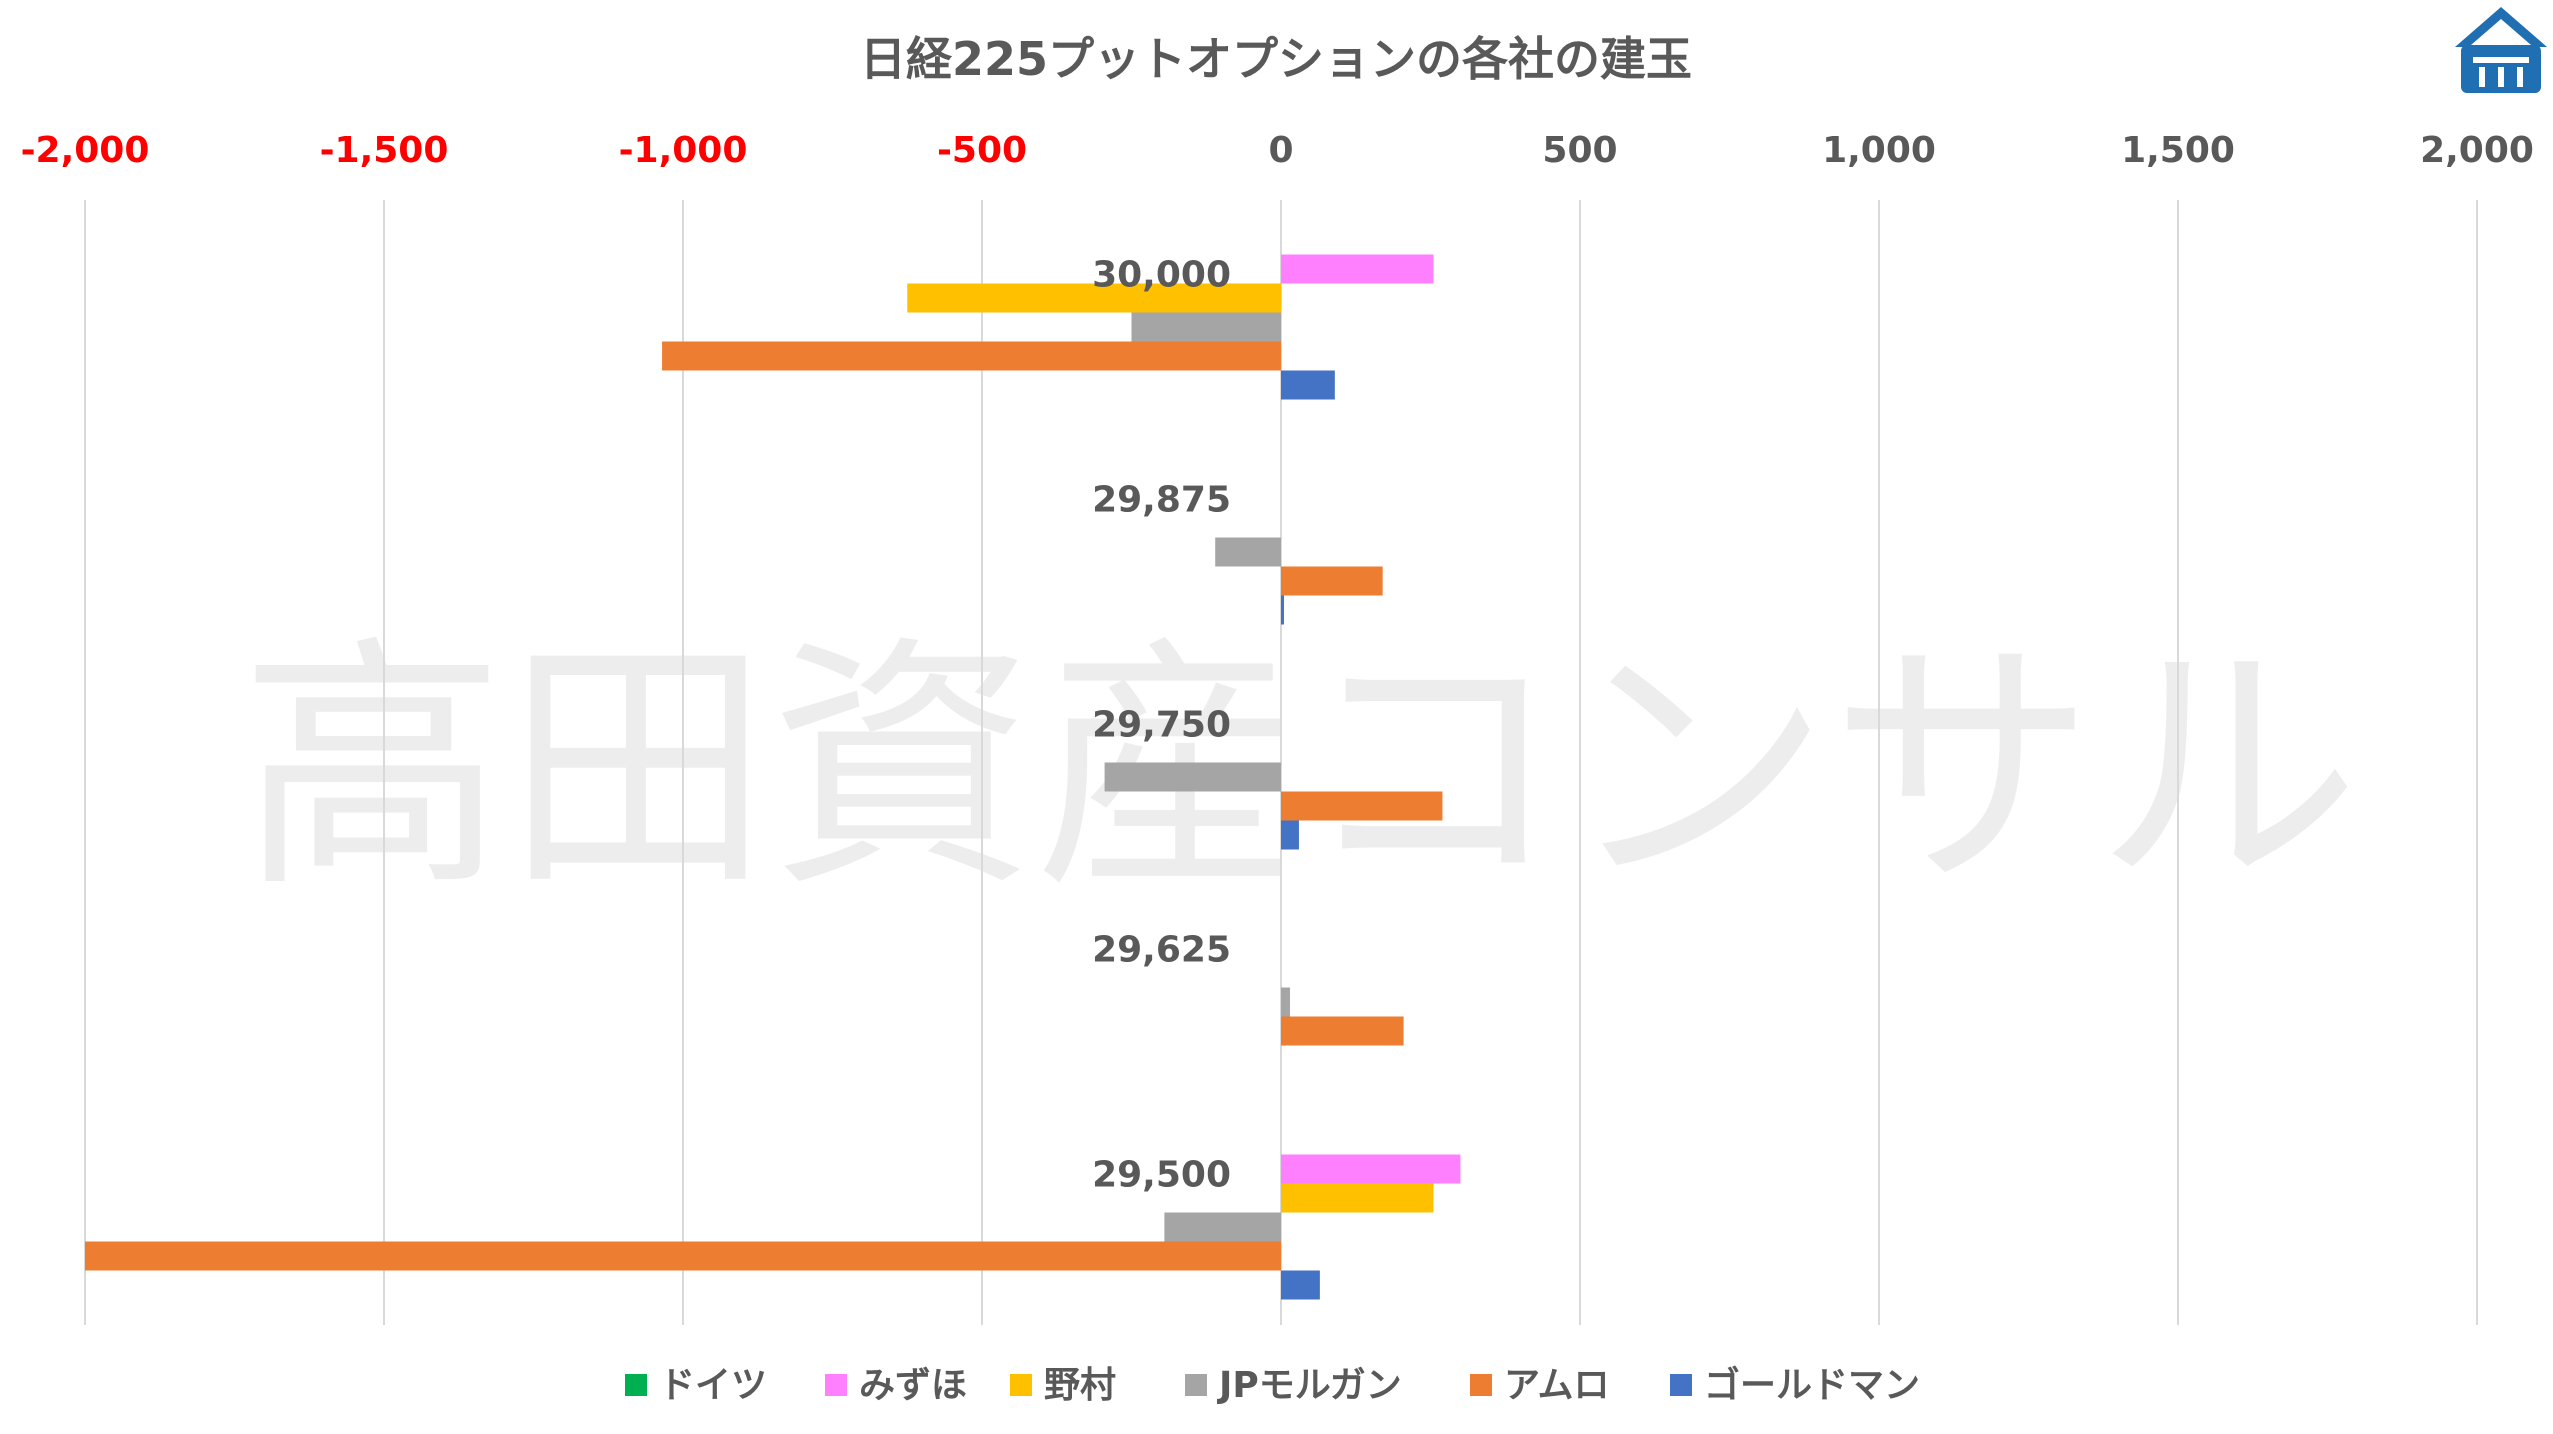 The image size is (2553, 1434). I want to click on legend-label: ドイツ, so click(713, 1385).